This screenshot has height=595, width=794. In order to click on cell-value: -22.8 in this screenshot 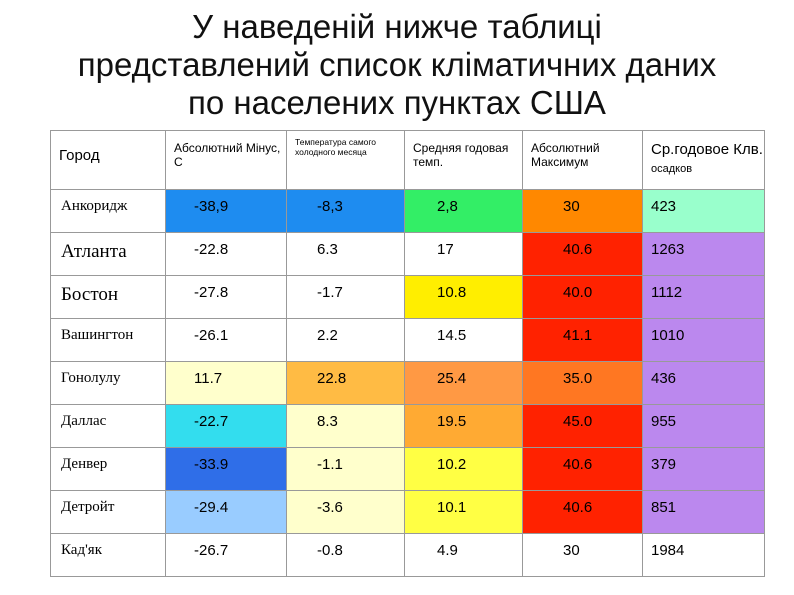, I will do `click(211, 249)`.